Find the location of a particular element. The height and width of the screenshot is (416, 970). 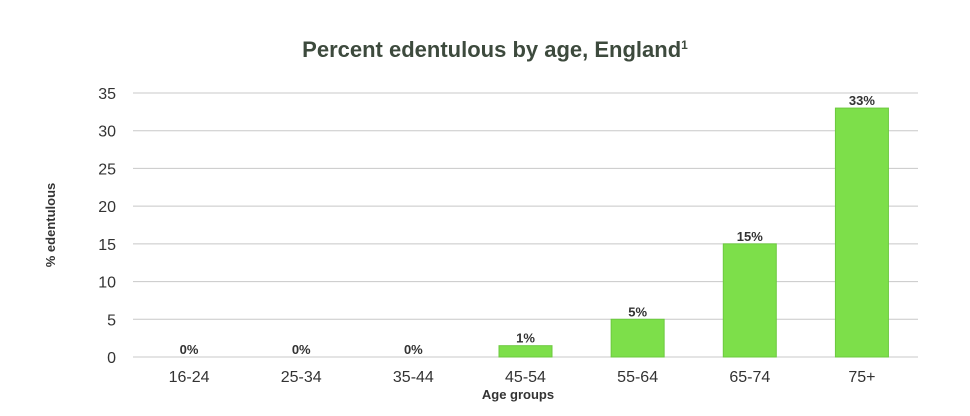

x-tick-label: 45-54 is located at coordinates (525, 377).